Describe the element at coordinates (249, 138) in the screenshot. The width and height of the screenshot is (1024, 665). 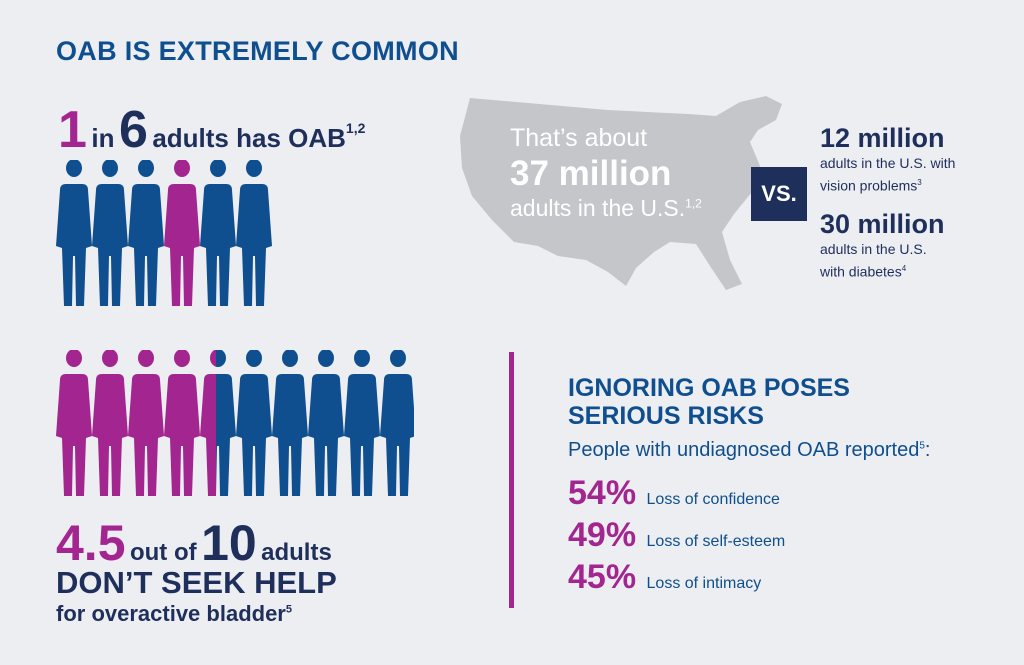
I see `prevalence-rest: adults has OAB` at that location.